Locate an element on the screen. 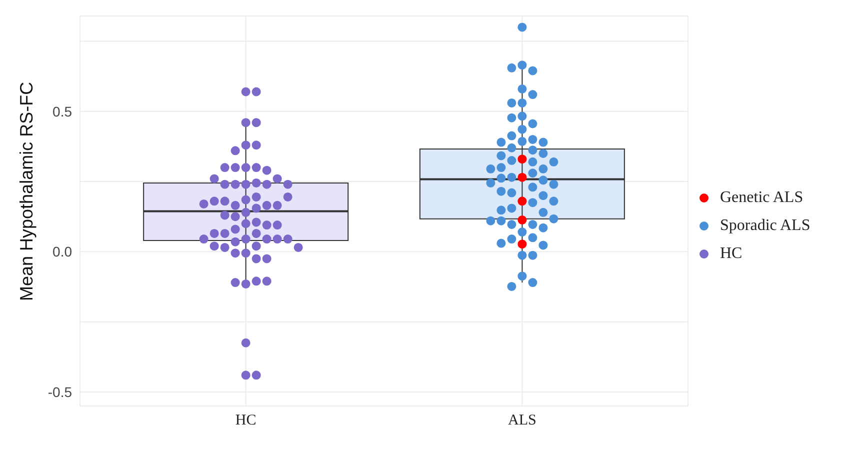 The width and height of the screenshot is (855, 452). legend-label: Genetic ALS is located at coordinates (762, 198).